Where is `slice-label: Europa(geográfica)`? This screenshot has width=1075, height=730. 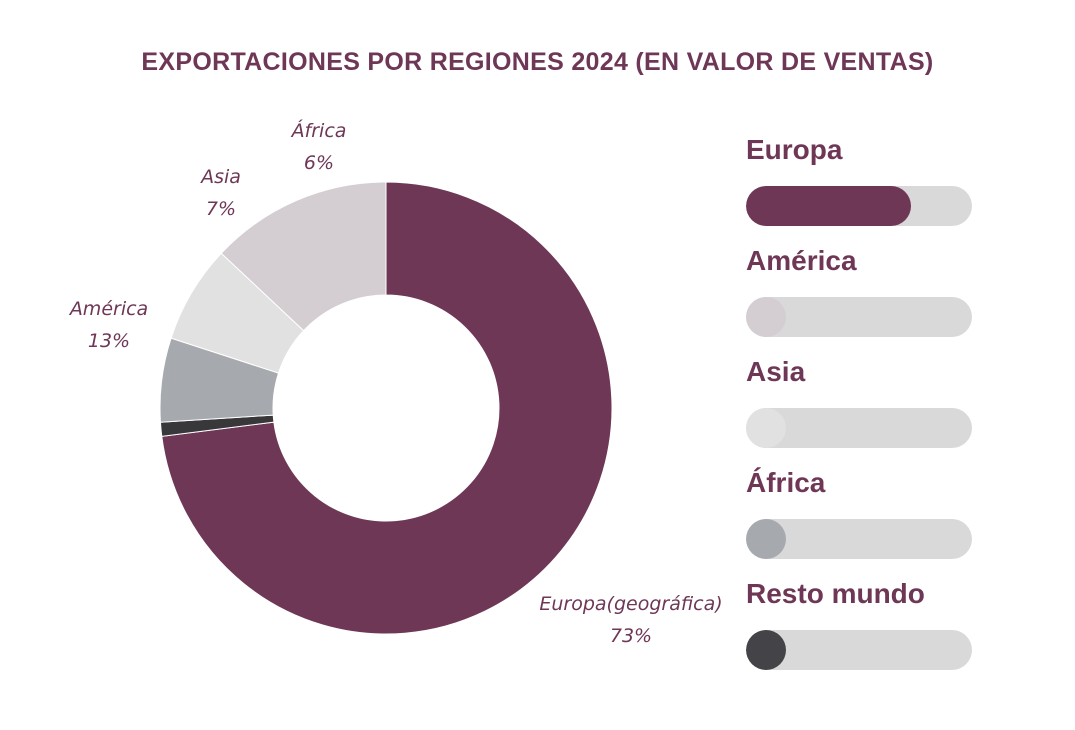 slice-label: Europa(geográfica) is located at coordinates (630, 604).